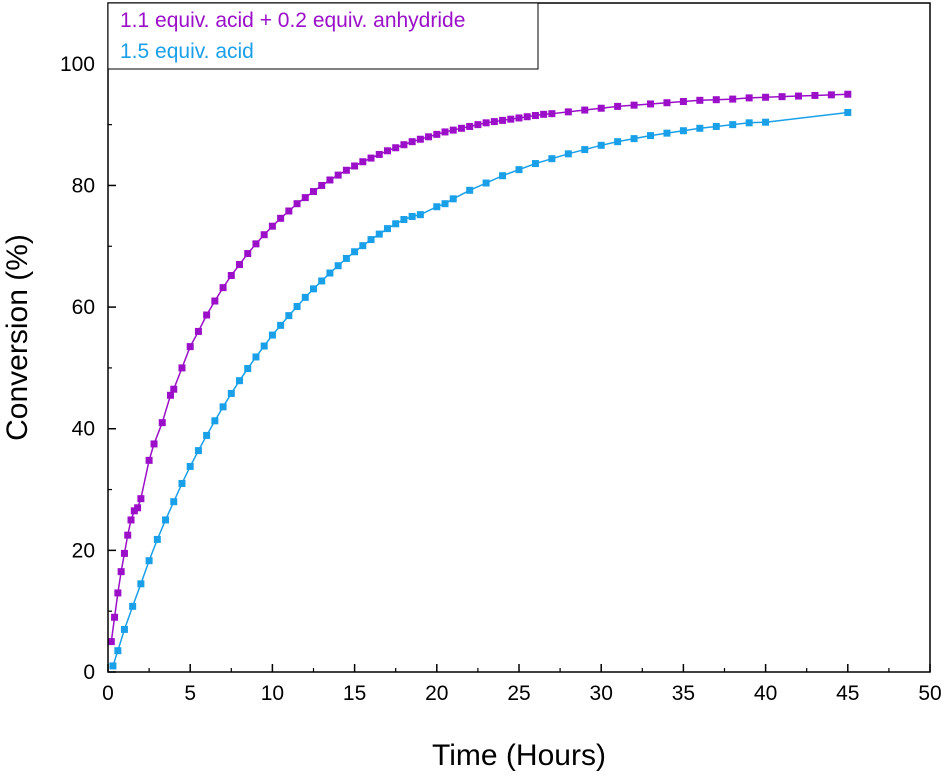 The height and width of the screenshot is (780, 946). I want to click on y-tick-label: 20, so click(83, 550).